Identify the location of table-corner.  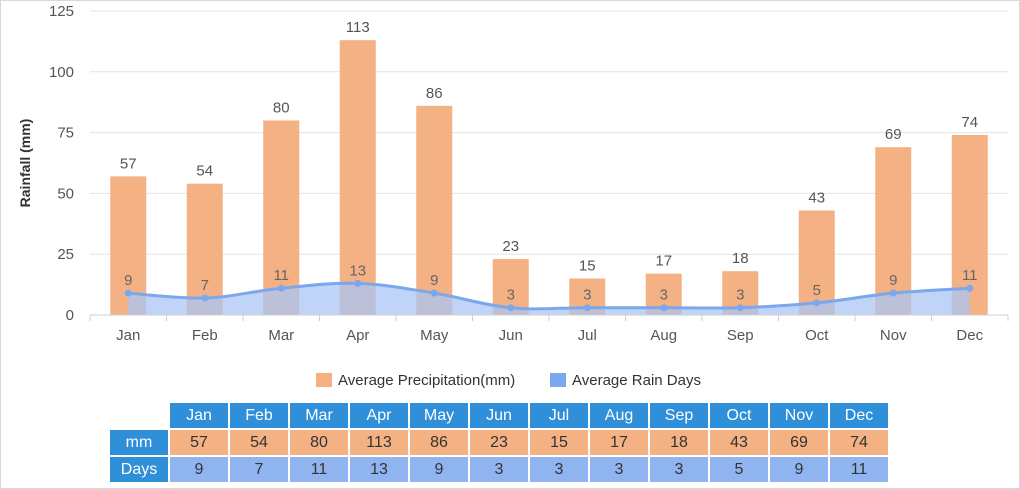
(139, 416).